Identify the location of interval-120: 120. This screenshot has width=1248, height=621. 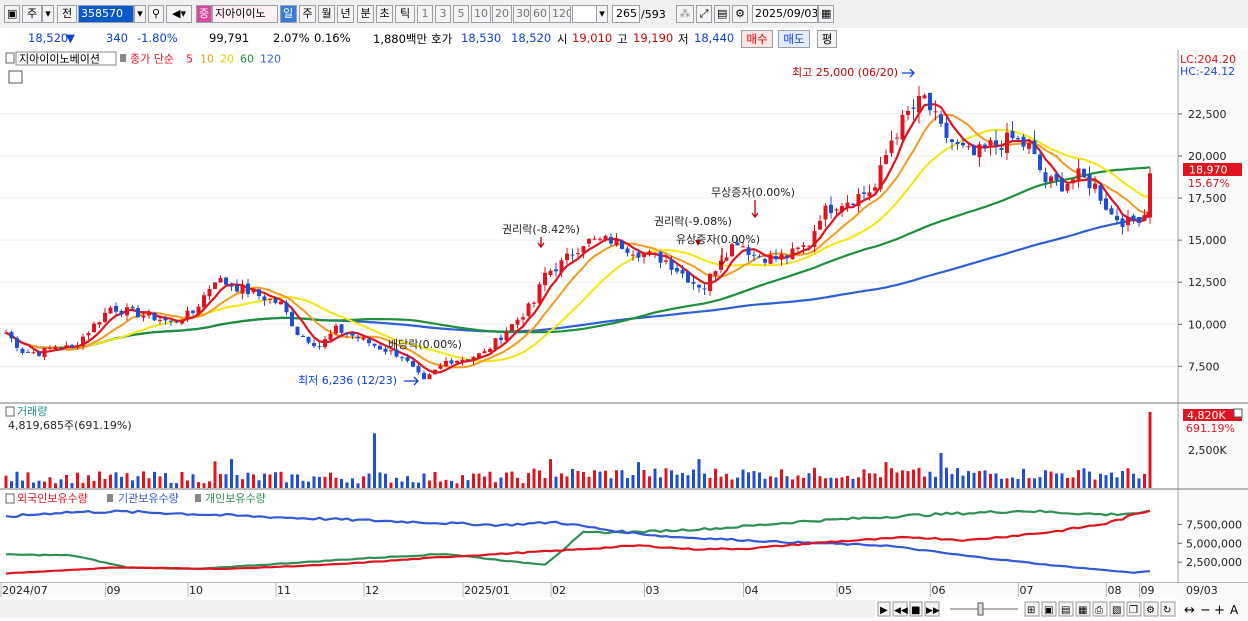
(560, 14).